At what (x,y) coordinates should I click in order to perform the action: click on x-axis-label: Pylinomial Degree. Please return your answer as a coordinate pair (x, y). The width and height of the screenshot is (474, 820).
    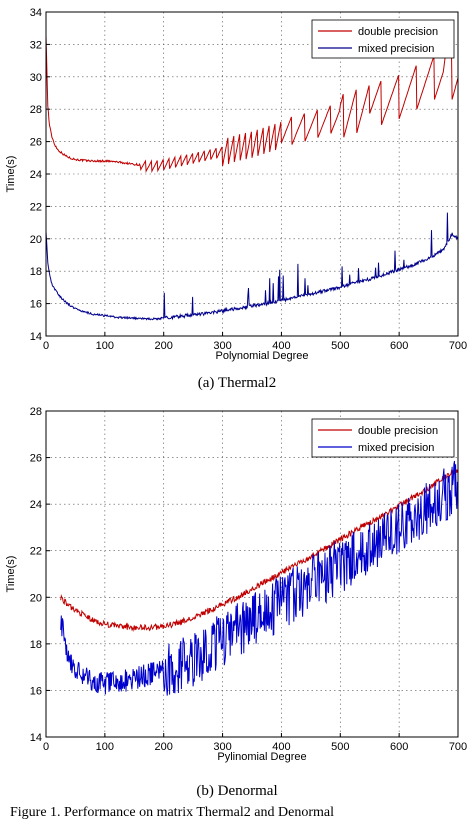
    Looking at the image, I should click on (261, 757).